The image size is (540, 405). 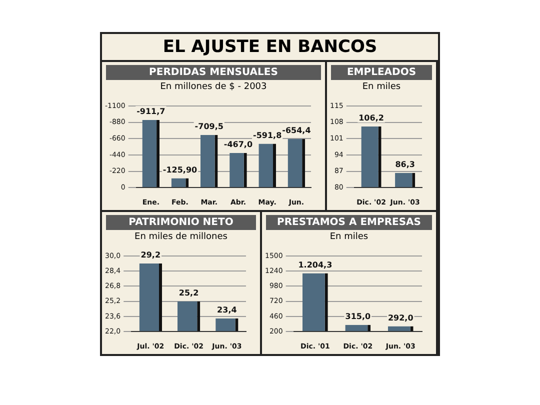 I want to click on data-label: 292,0, so click(x=401, y=317).